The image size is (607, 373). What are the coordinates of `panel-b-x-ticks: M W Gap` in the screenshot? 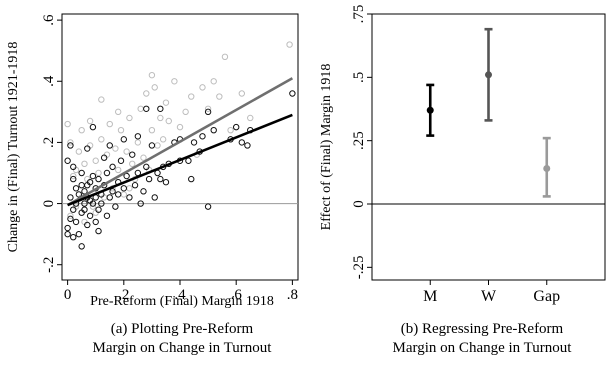 It's located at (491, 292).